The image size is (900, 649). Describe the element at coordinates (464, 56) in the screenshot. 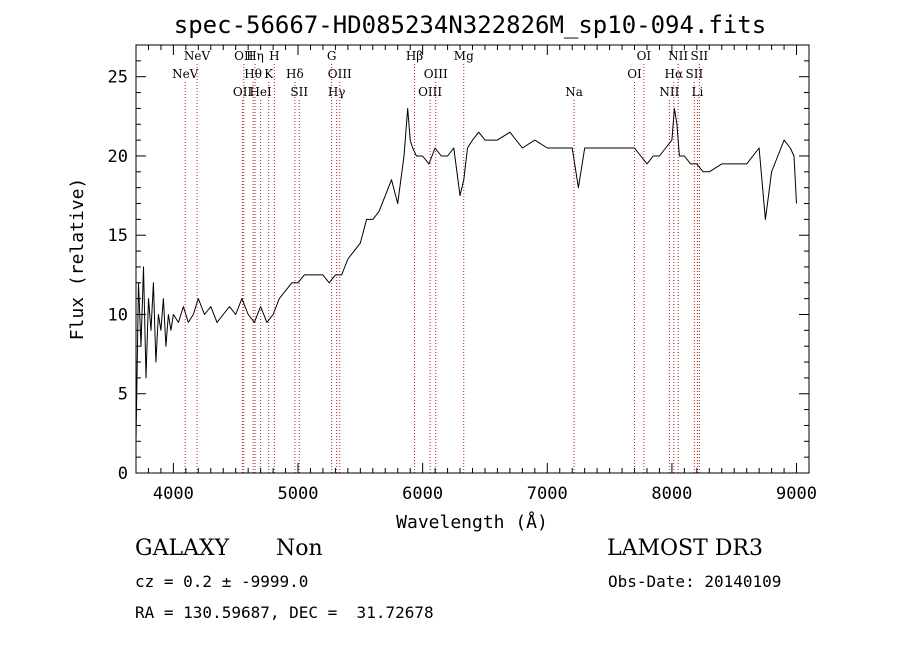

I see `line-marker-label: Mg` at that location.